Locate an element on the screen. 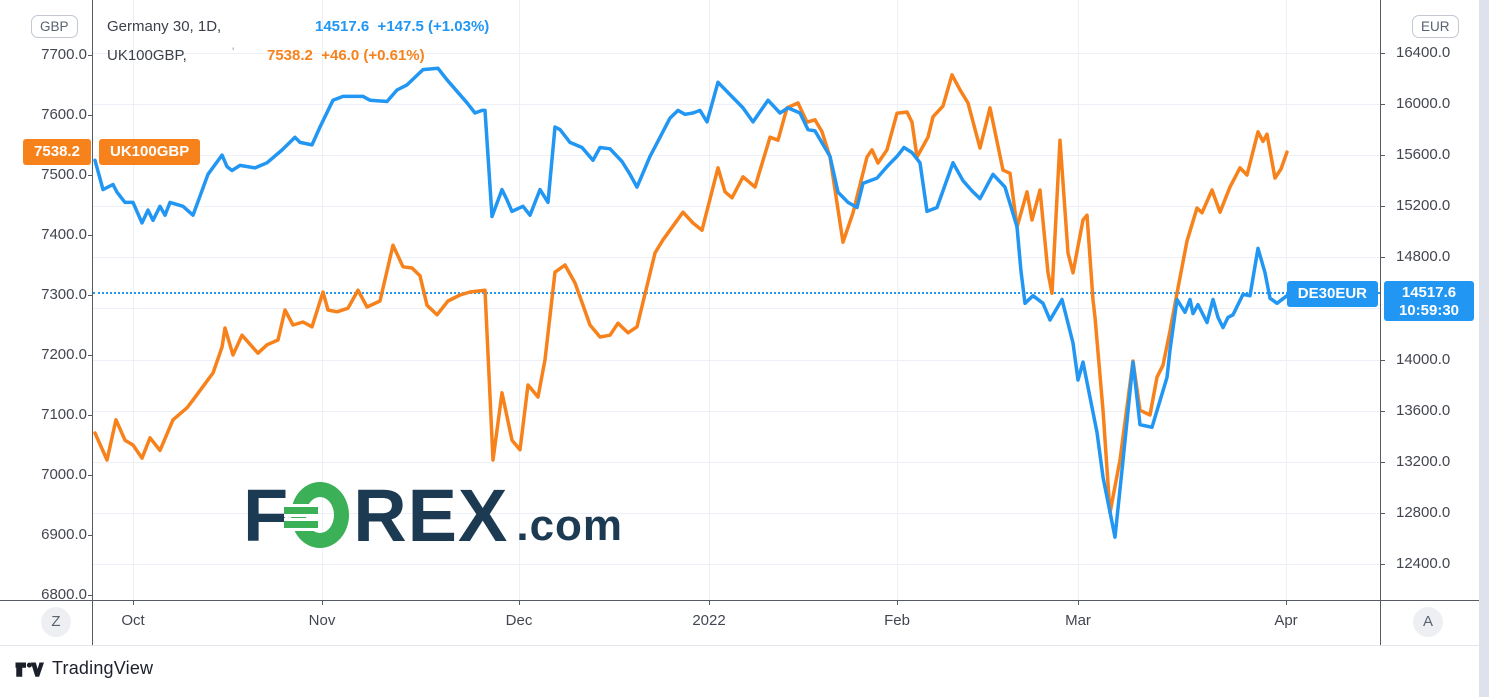 The width and height of the screenshot is (1489, 697). forex-euro-o-icon is located at coordinates (317, 515).